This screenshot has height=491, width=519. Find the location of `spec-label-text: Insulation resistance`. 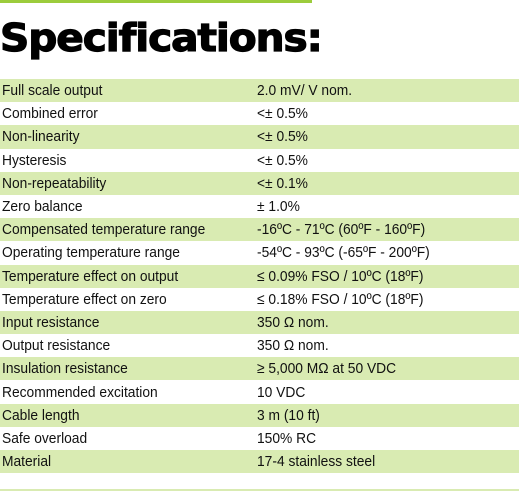

spec-label-text: Insulation resistance is located at coordinates (65, 369).